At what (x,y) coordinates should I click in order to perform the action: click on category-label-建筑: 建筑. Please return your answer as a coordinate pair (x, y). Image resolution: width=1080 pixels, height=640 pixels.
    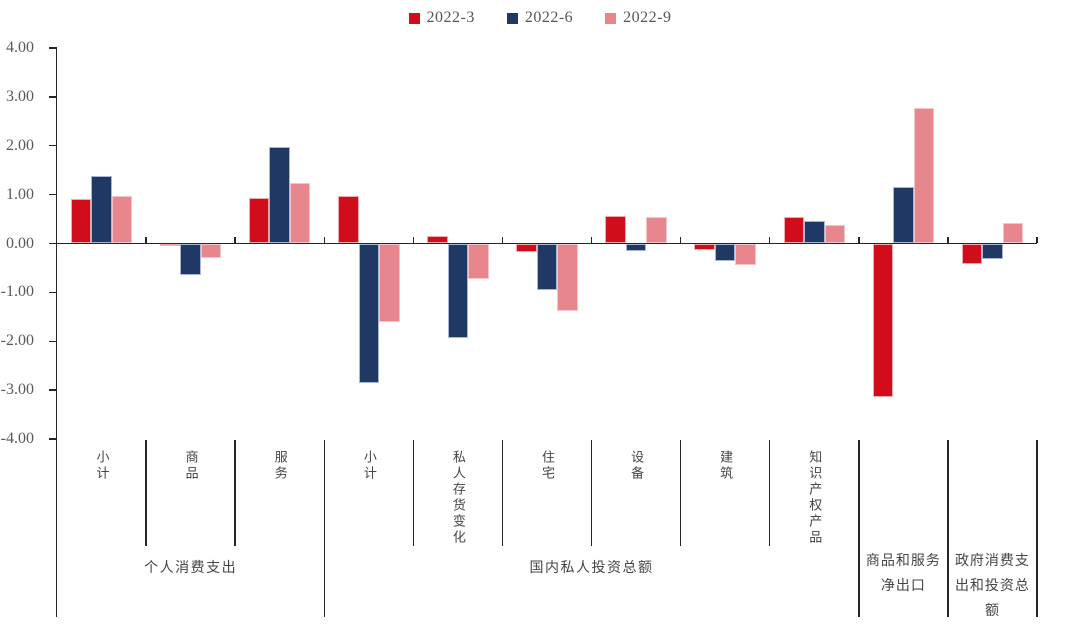
    Looking at the image, I should click on (726, 466).